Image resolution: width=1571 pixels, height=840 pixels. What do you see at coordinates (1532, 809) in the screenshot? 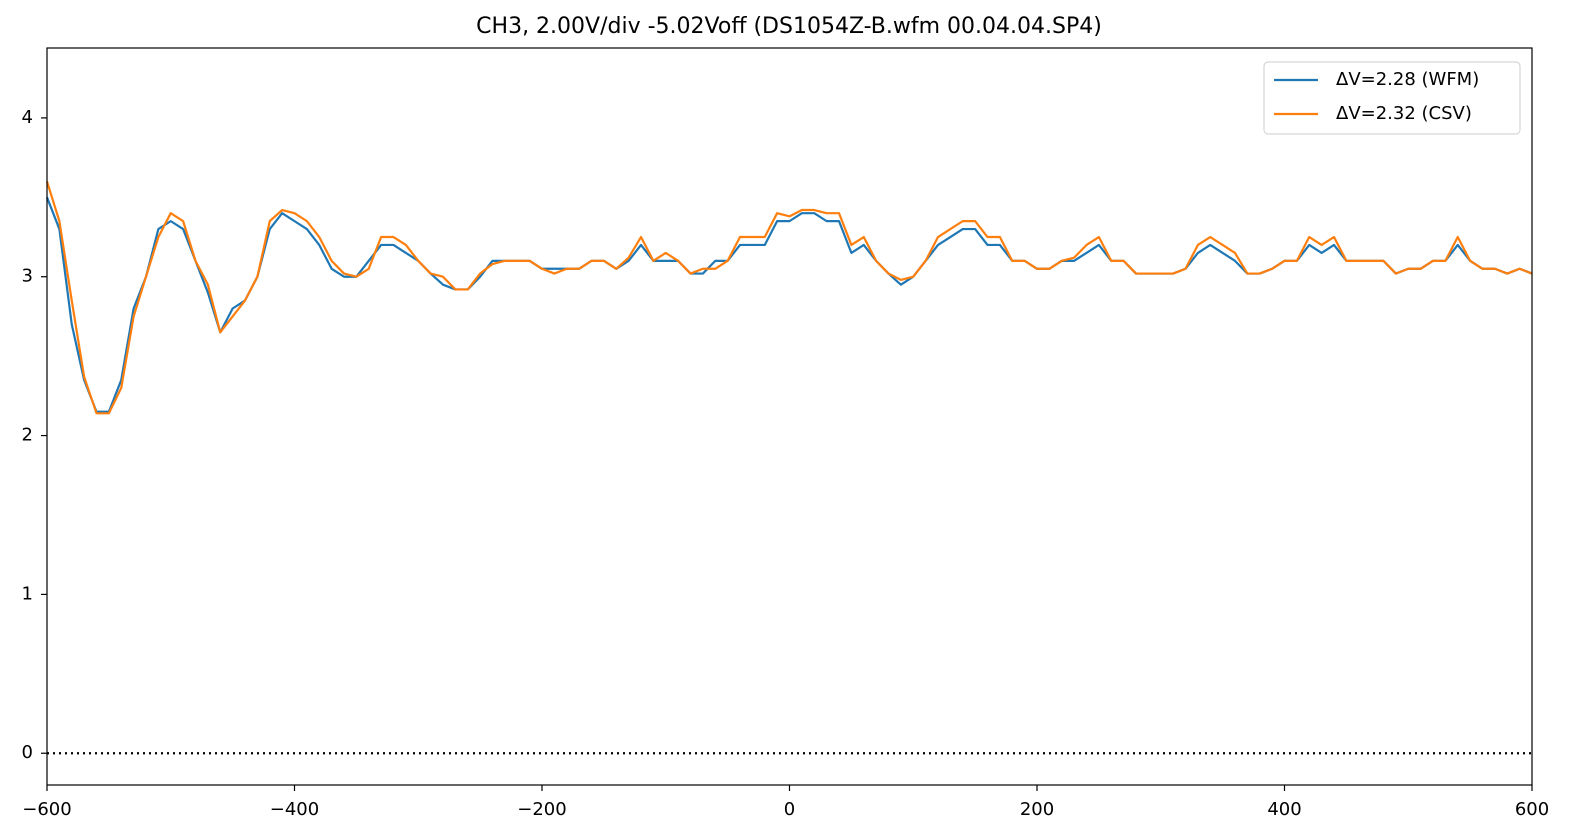
I see `x-tick-label: 600` at bounding box center [1532, 809].